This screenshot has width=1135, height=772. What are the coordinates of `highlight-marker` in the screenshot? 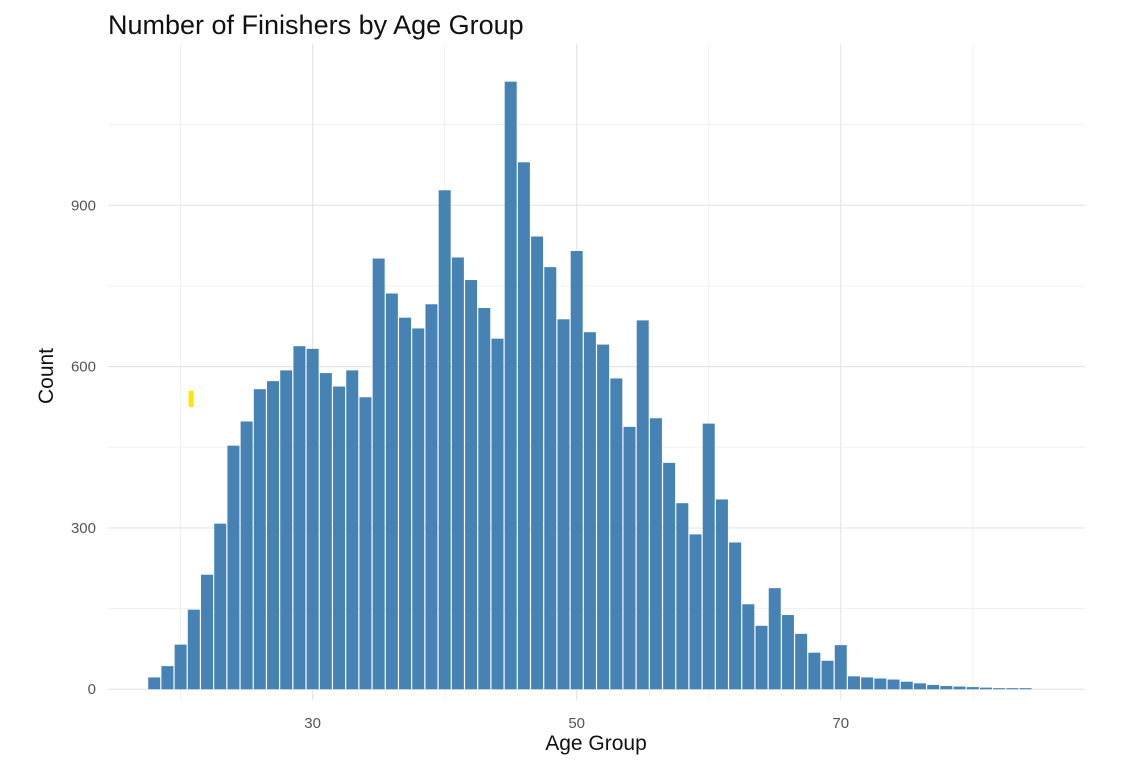 It's located at (191, 398).